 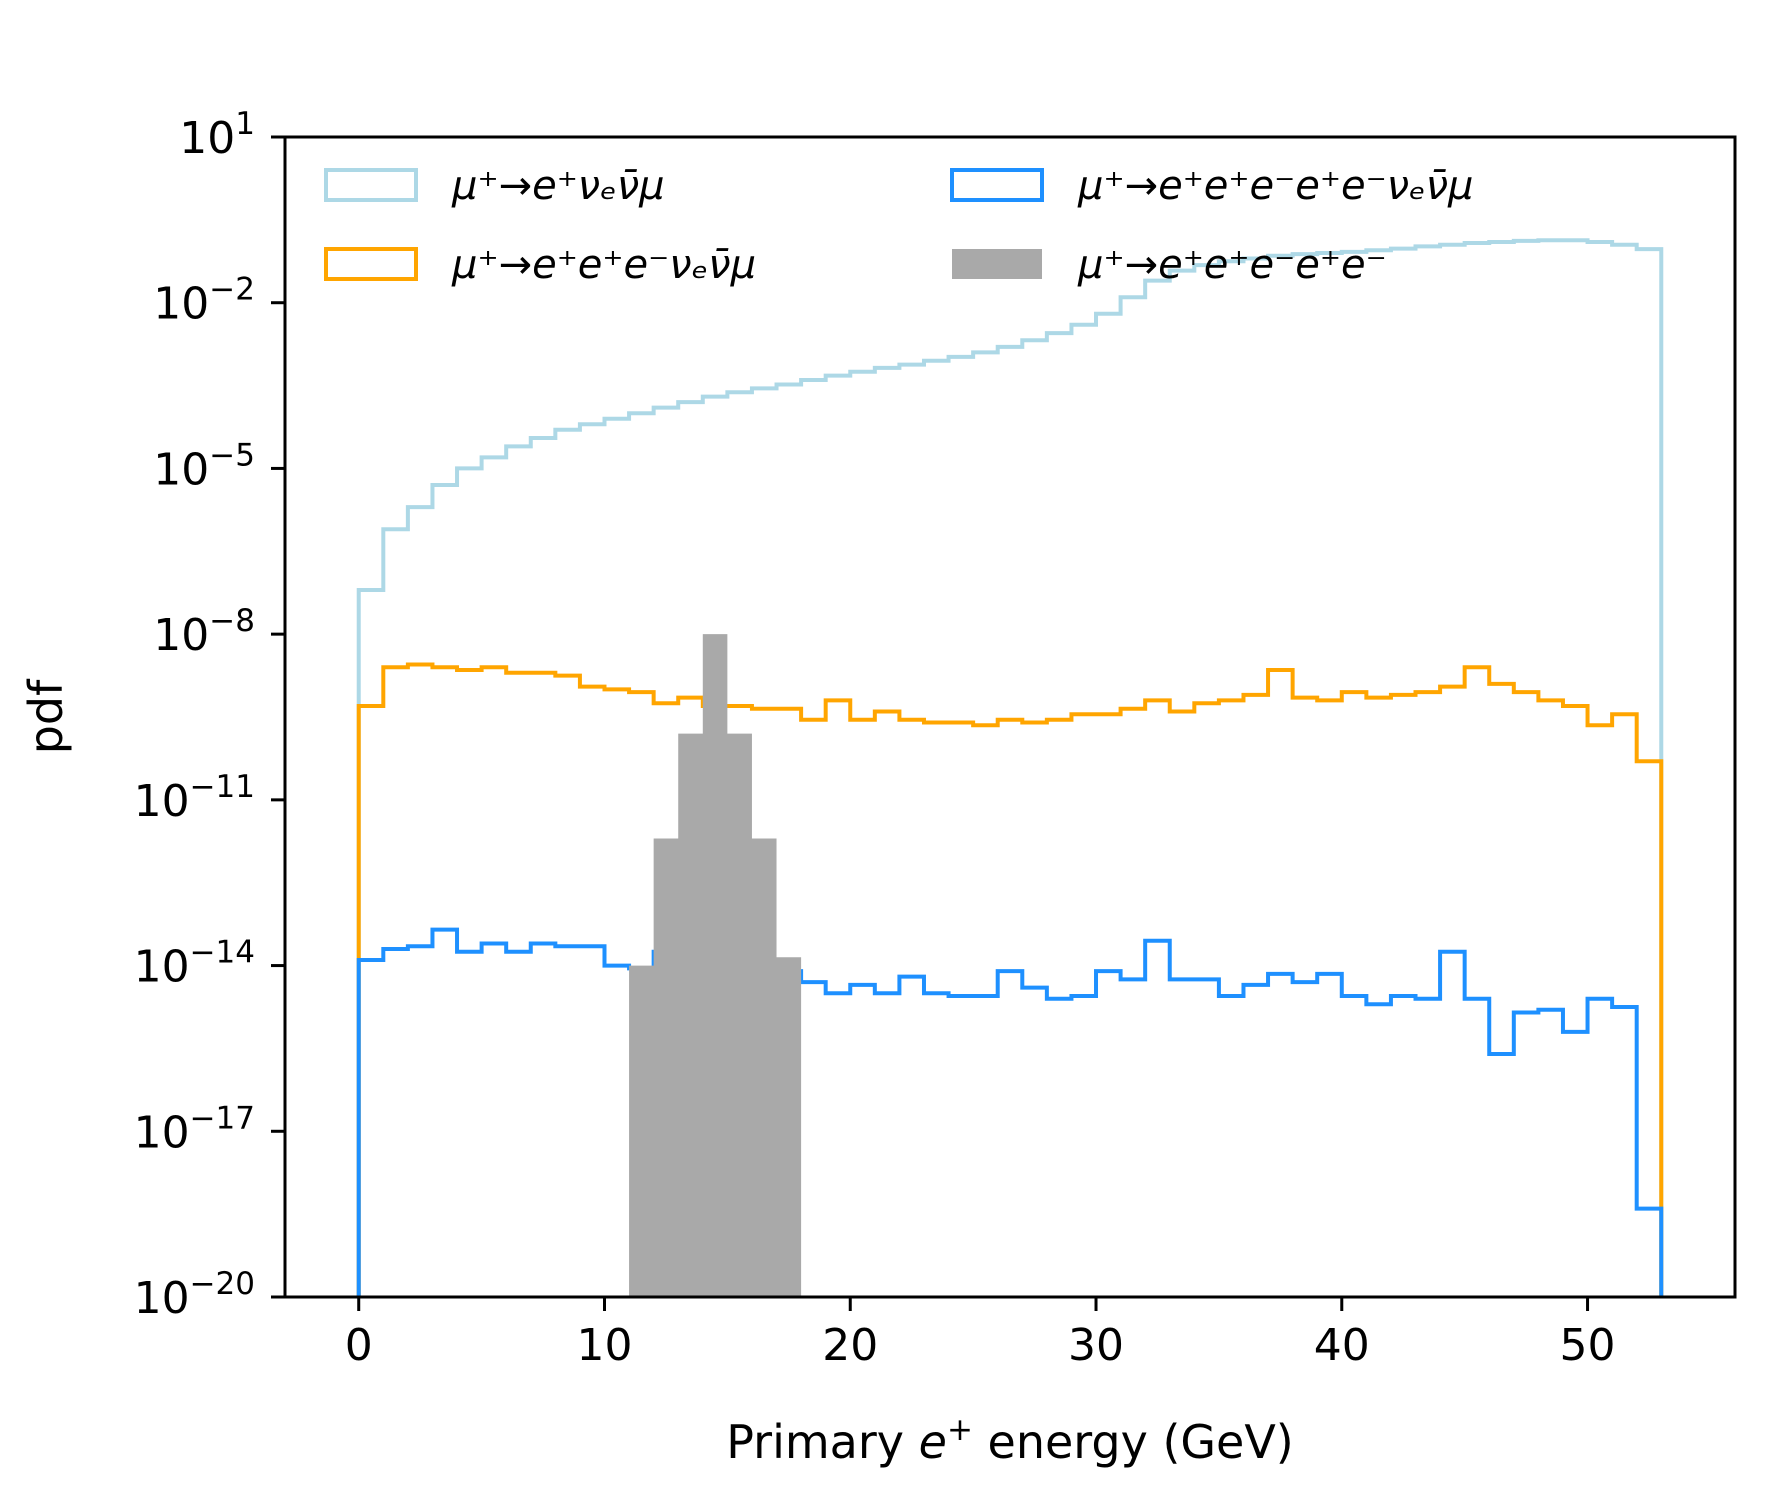 What do you see at coordinates (1133, 1442) in the screenshot?
I see `x-axis-label-after: energy (GeV)` at bounding box center [1133, 1442].